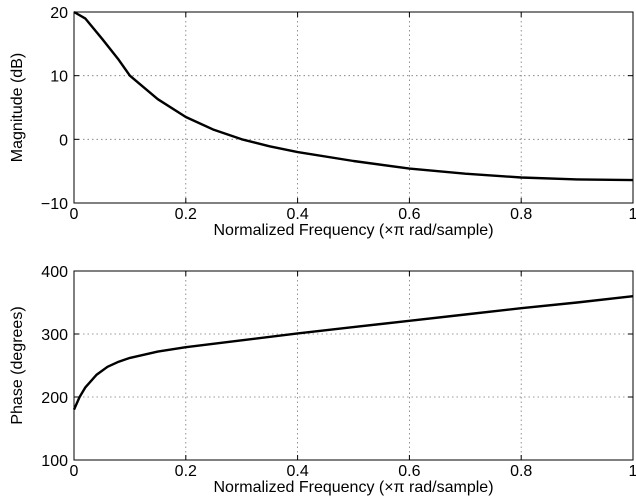 This screenshot has width=636, height=503. I want to click on phase-y-tick-label: 100, so click(54, 461).